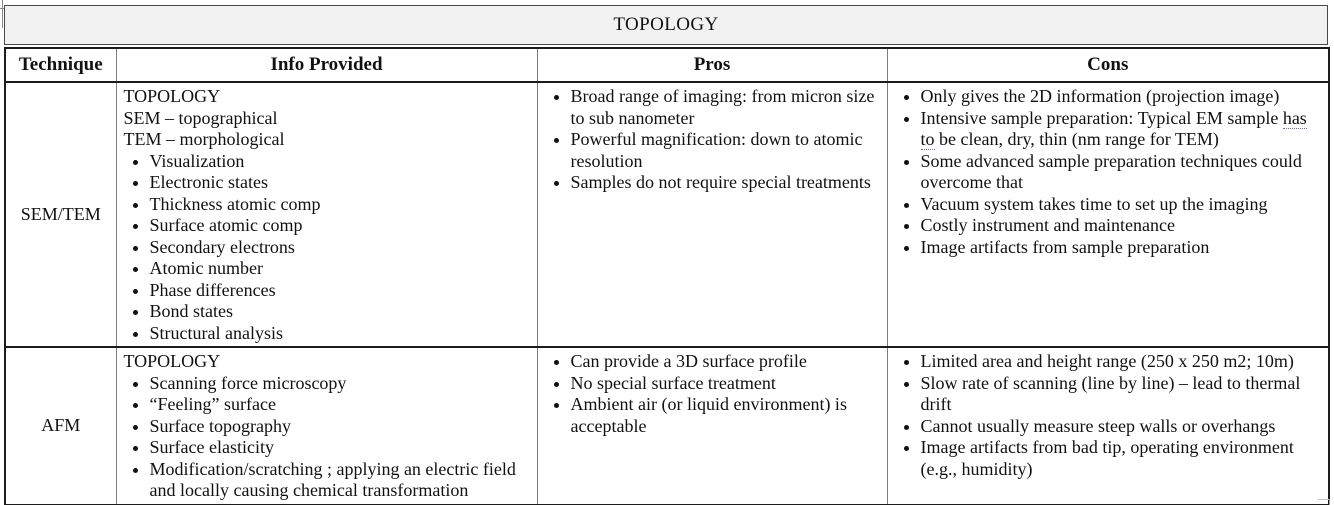  Describe the element at coordinates (726, 384) in the screenshot. I see `pro-bullet: No special surface treatment` at that location.